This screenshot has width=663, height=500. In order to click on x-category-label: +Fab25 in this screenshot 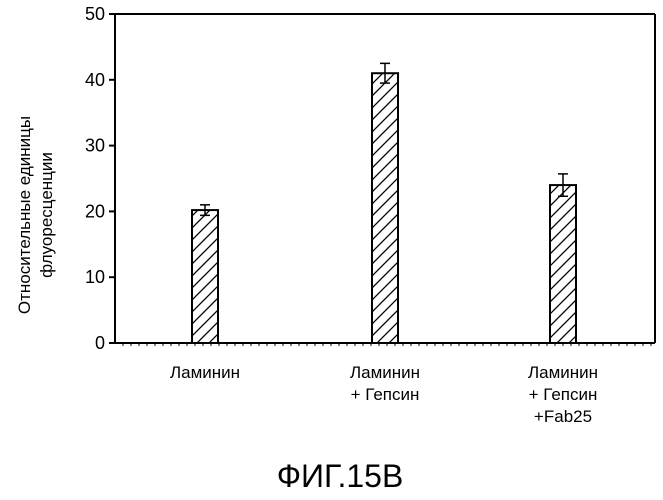, I will do `click(563, 416)`.